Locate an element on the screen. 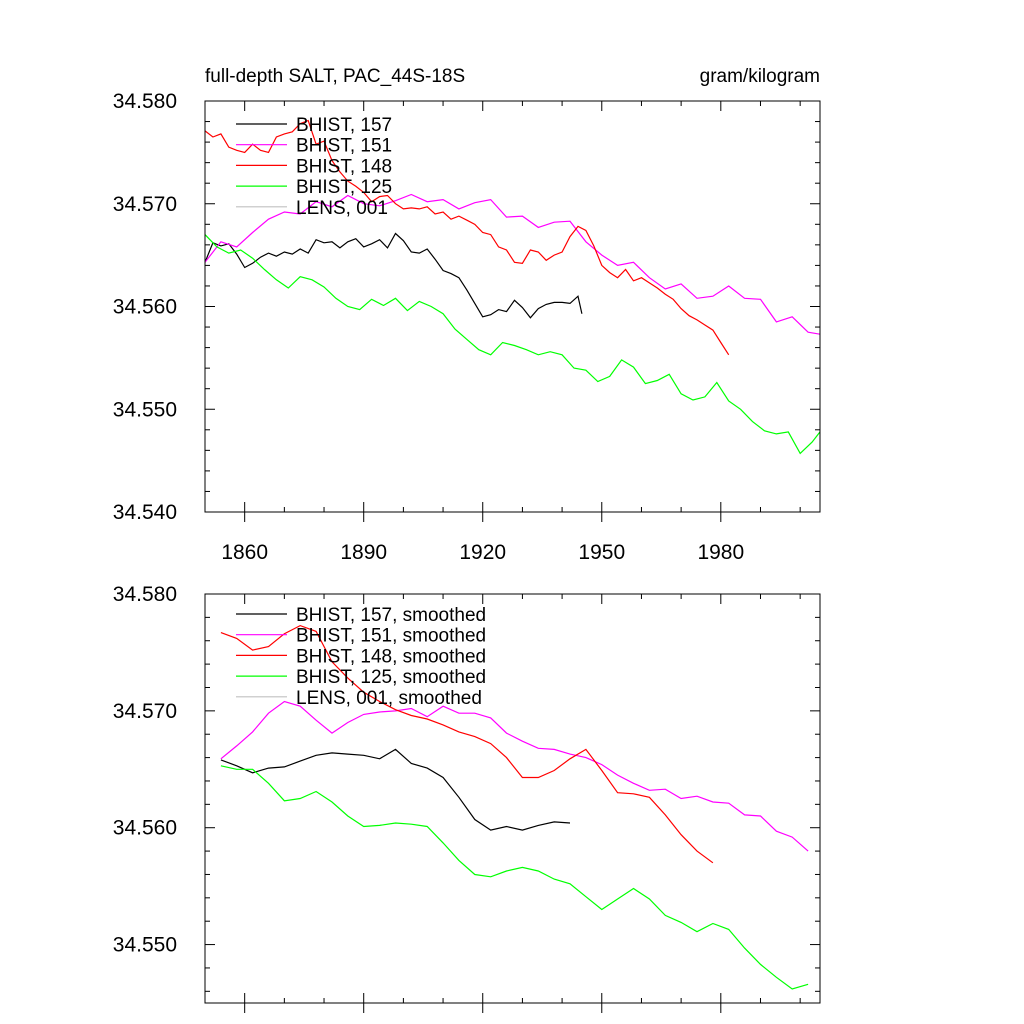  bottom-legend-label-lens-001-smoothed: LENS, 001, smoothed is located at coordinates (389, 698).